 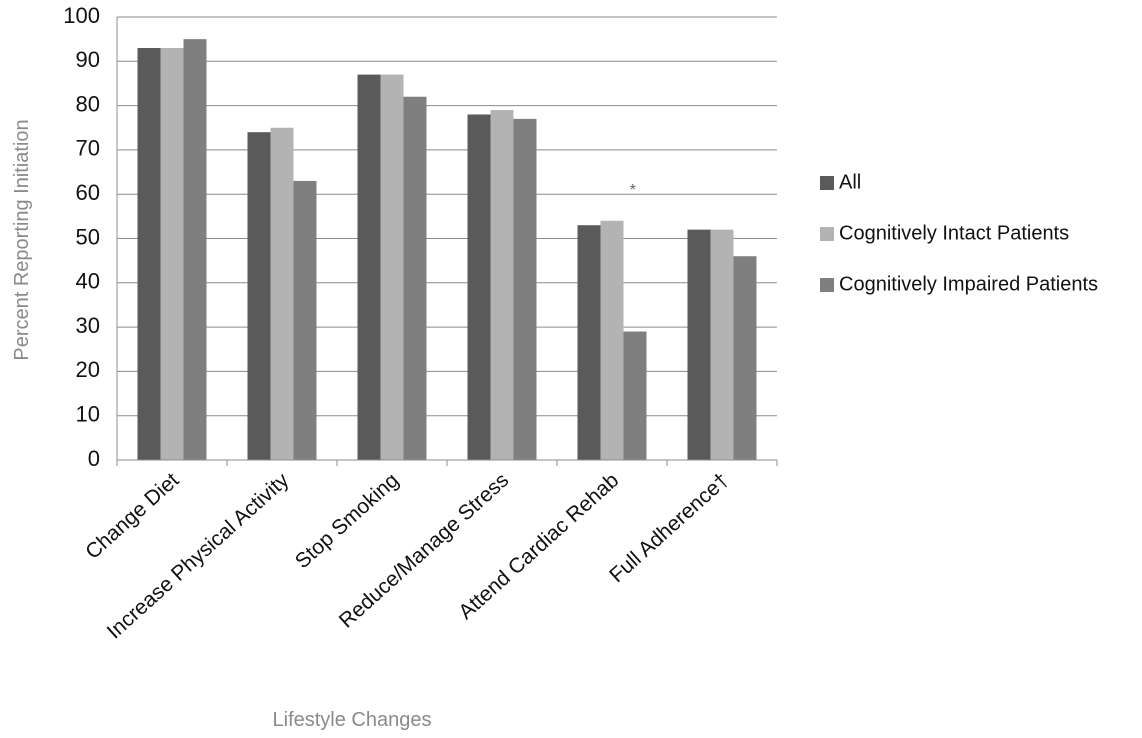 What do you see at coordinates (88, 148) in the screenshot?
I see `y-tick-label: 70` at bounding box center [88, 148].